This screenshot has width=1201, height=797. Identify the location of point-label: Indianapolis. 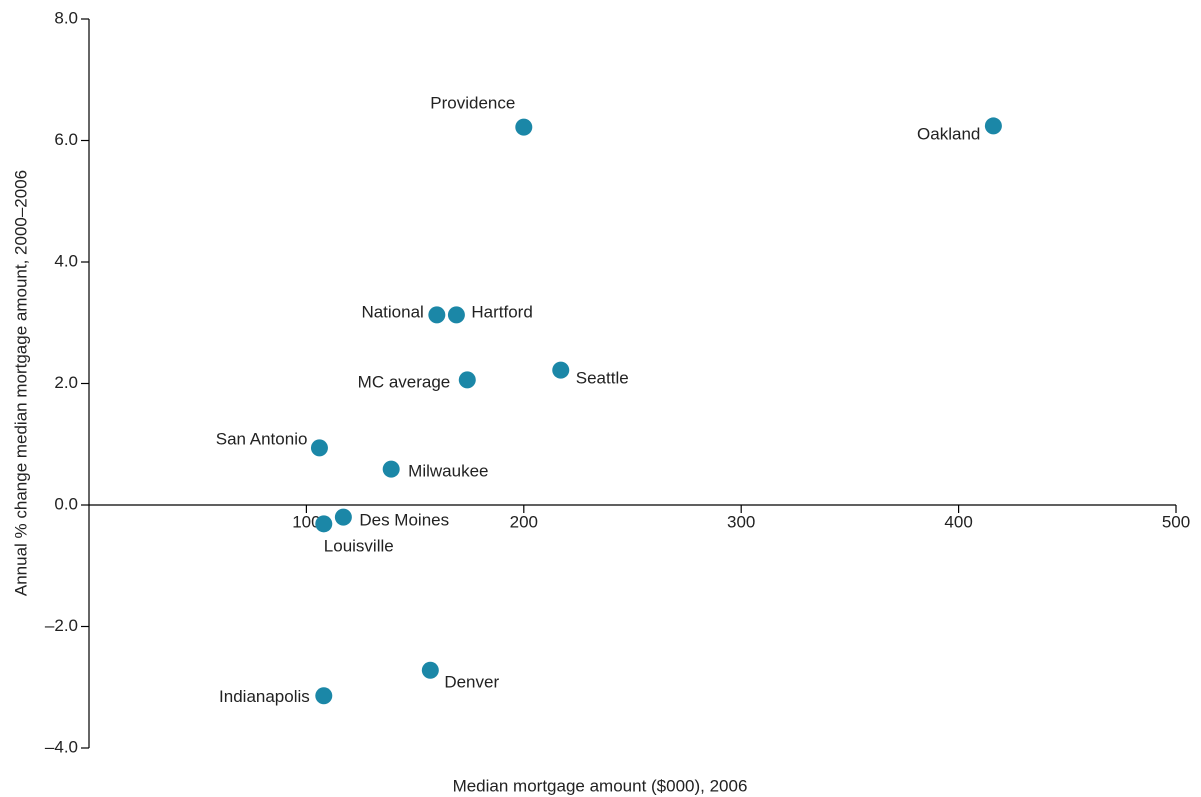
(264, 696).